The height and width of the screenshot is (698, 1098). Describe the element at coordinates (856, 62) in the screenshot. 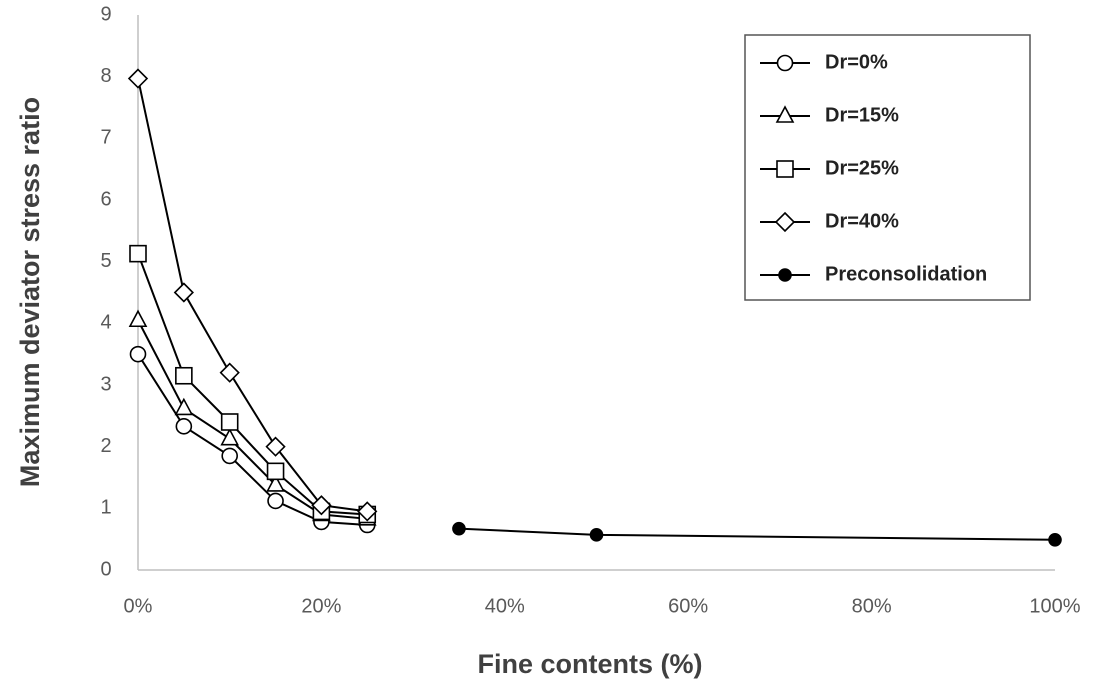

I see `legend-label: Dr=0%` at that location.